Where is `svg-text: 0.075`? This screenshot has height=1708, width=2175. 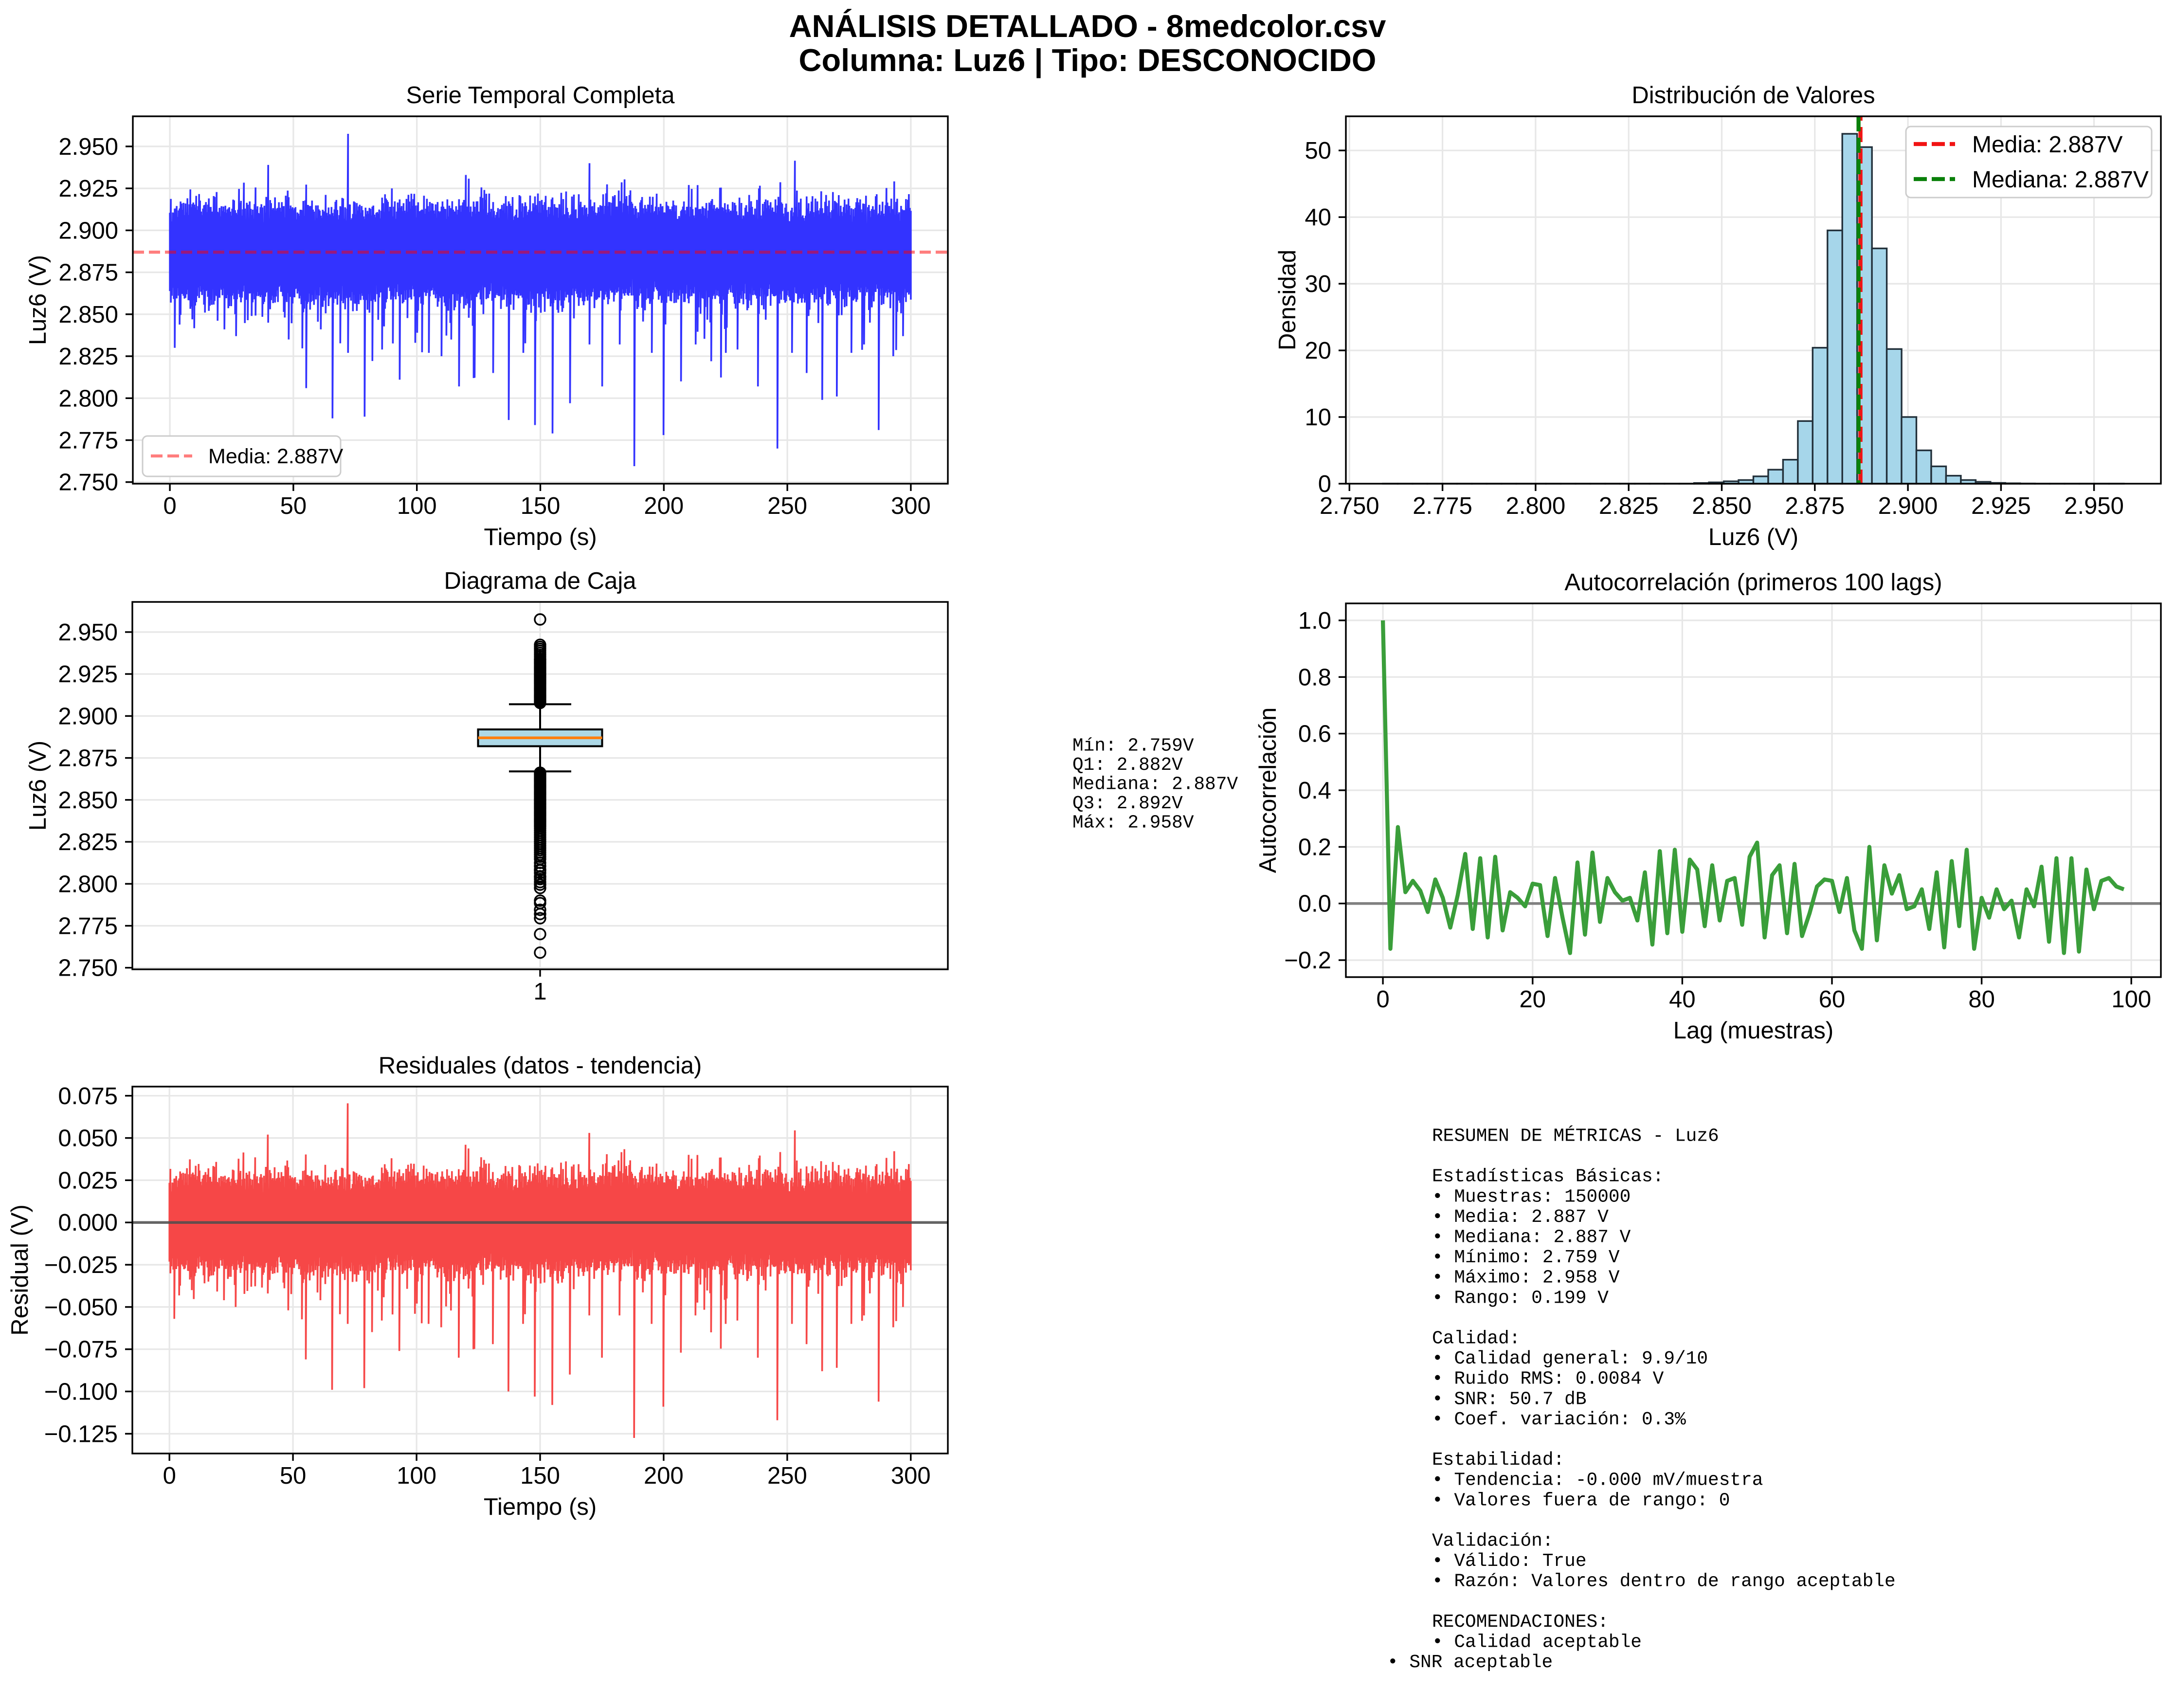
svg-text: 0.075 is located at coordinates (88, 1096).